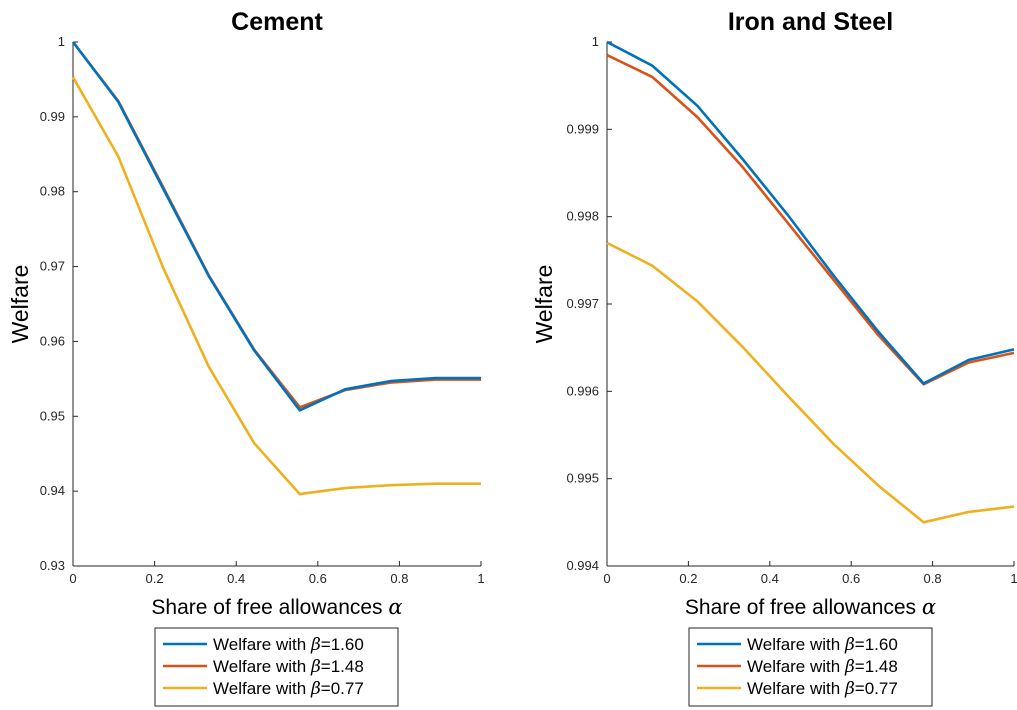  Describe the element at coordinates (277, 22) in the screenshot. I see `chart-title: Cement` at that location.